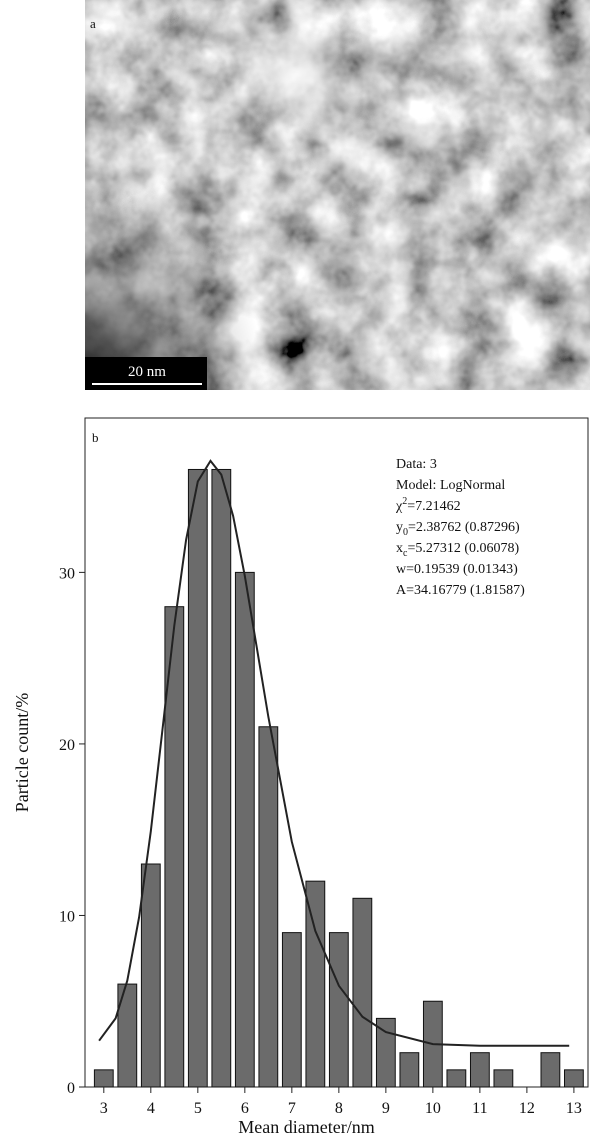  I want to click on fit-info-line: χ2=7.21462, so click(428, 505).